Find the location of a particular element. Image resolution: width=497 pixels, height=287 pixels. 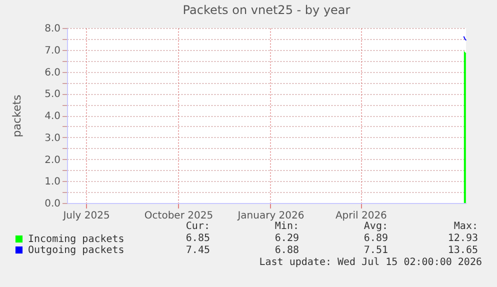

text: 13.65 is located at coordinates (463, 251).